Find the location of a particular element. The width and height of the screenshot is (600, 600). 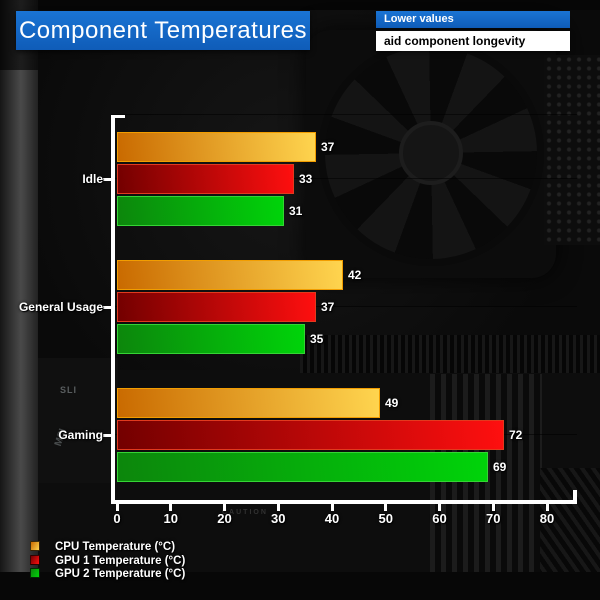

y-axis-top-cap is located at coordinates (118, 116).